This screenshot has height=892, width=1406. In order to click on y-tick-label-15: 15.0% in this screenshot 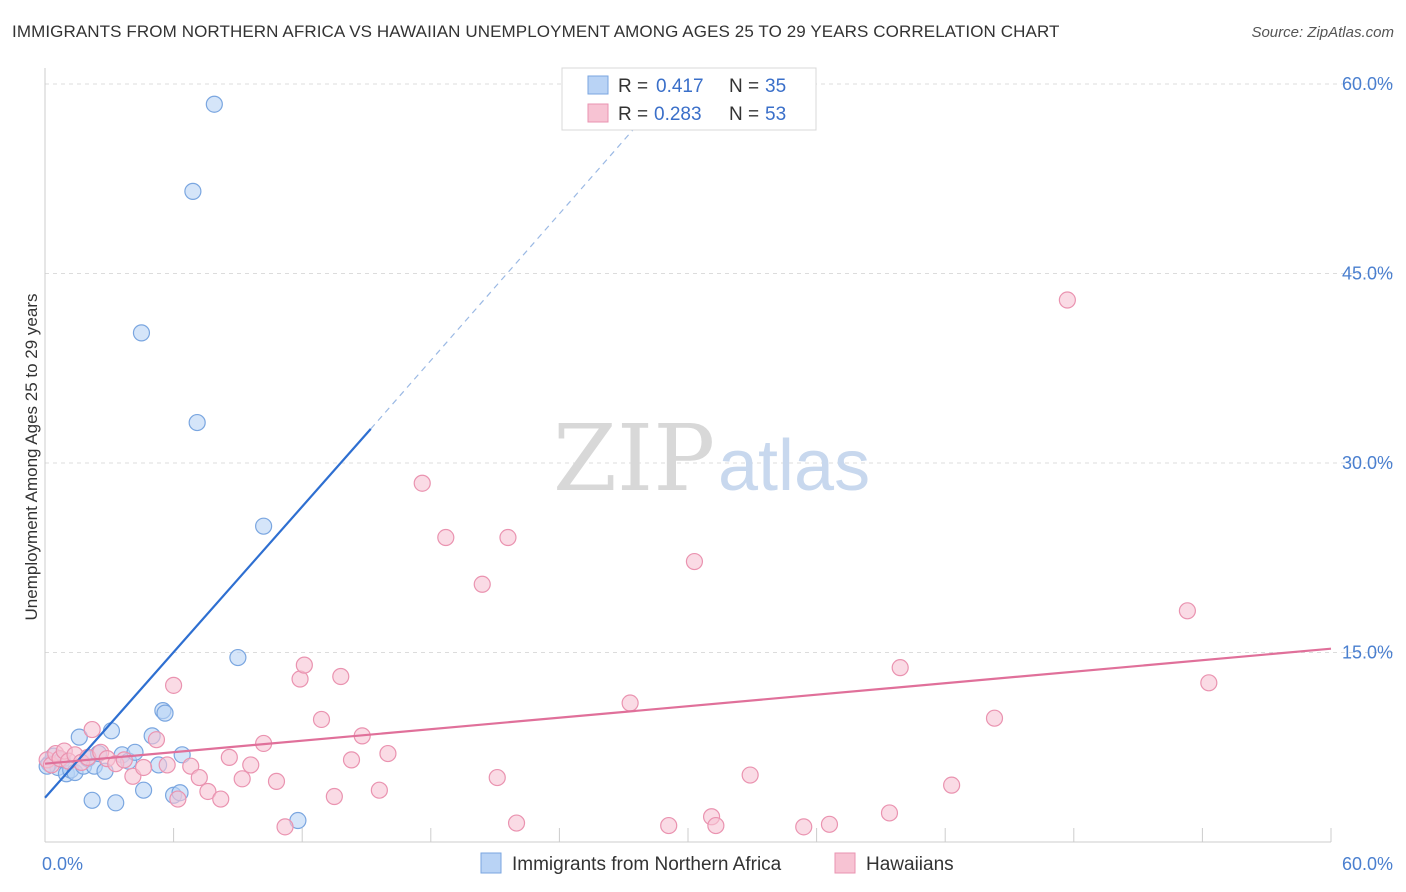, I will do `click(1367, 653)`.